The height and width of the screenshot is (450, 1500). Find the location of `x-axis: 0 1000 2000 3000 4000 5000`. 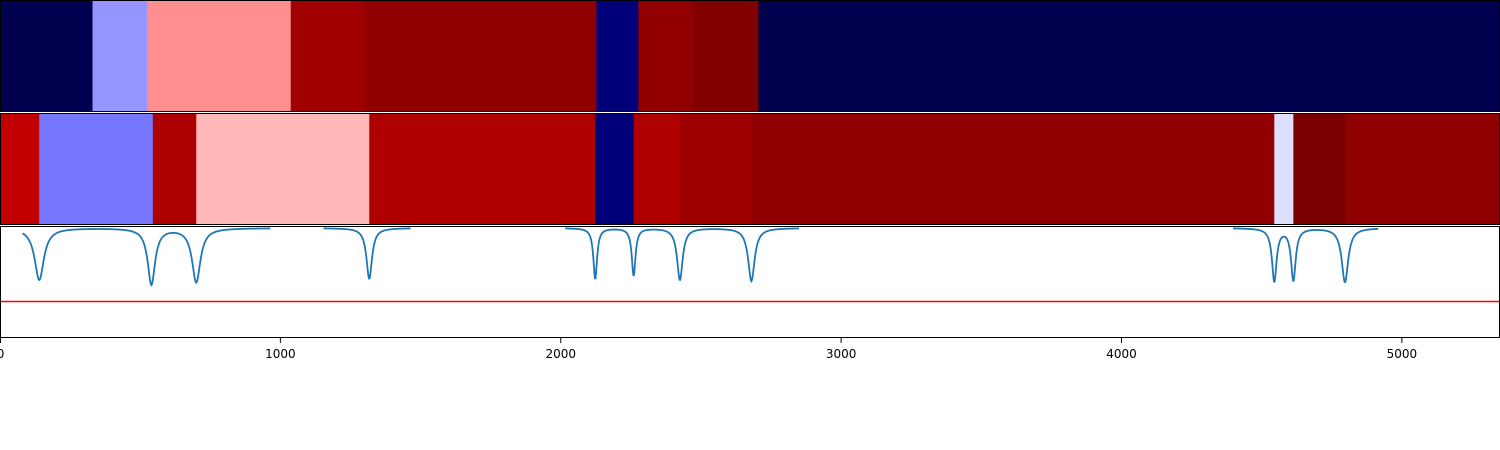

x-axis: 0 1000 2000 3000 4000 5000 is located at coordinates (708, 349).